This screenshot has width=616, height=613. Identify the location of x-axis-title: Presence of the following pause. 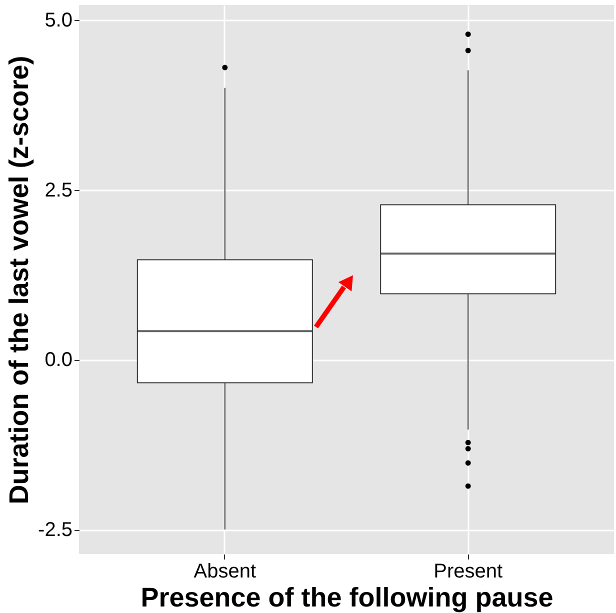
(347, 597).